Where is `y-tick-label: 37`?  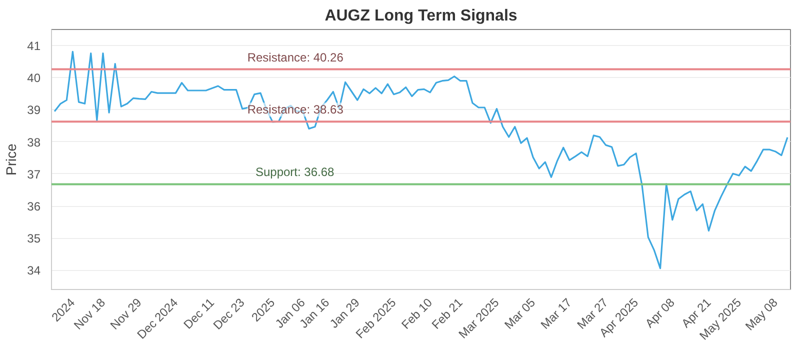 y-tick-label: 37 is located at coordinates (34, 174).